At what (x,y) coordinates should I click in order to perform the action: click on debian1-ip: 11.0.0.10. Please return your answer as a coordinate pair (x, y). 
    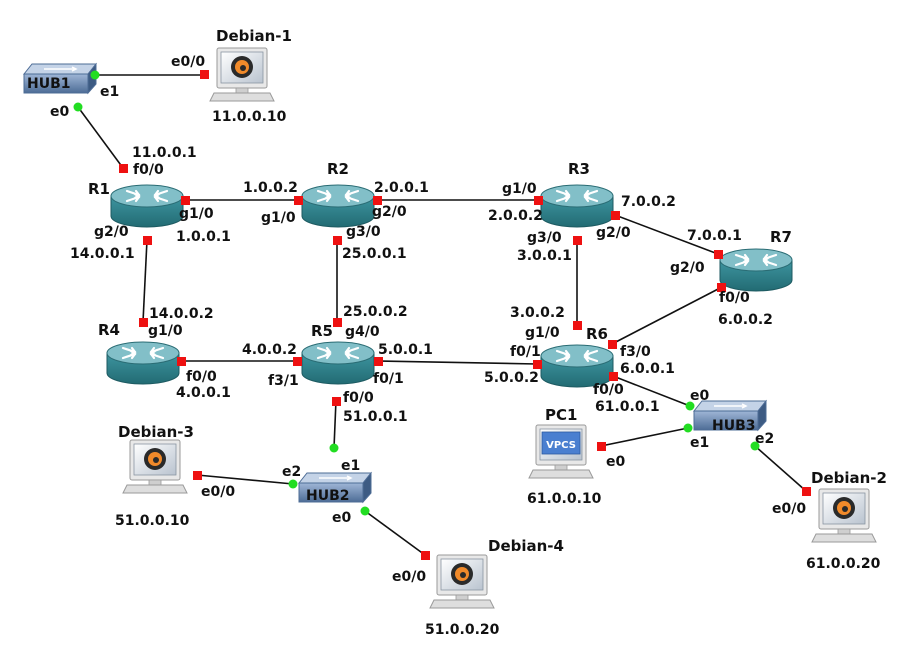
    Looking at the image, I should click on (249, 117).